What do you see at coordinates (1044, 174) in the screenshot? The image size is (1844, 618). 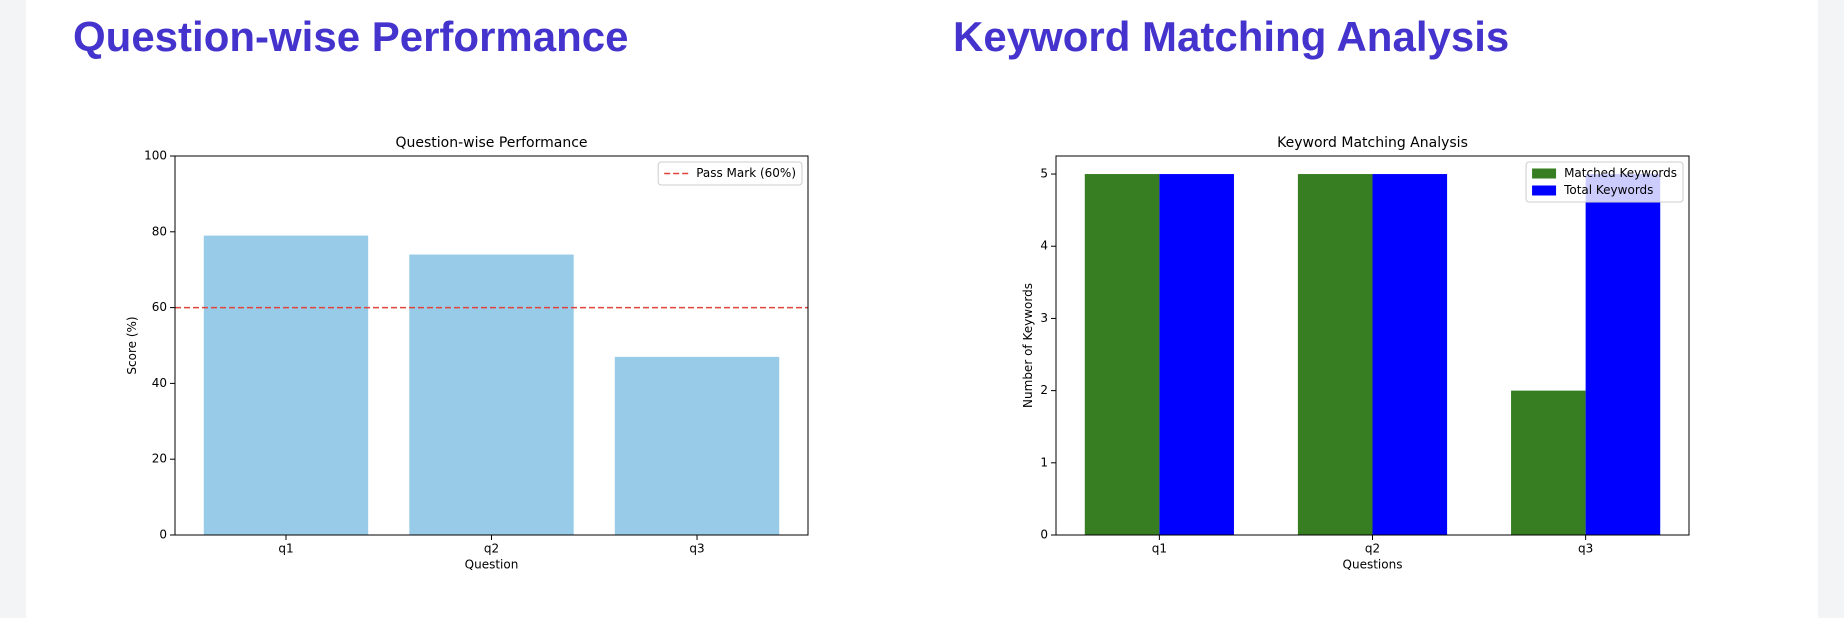 I see `y-tick-label: 5` at bounding box center [1044, 174].